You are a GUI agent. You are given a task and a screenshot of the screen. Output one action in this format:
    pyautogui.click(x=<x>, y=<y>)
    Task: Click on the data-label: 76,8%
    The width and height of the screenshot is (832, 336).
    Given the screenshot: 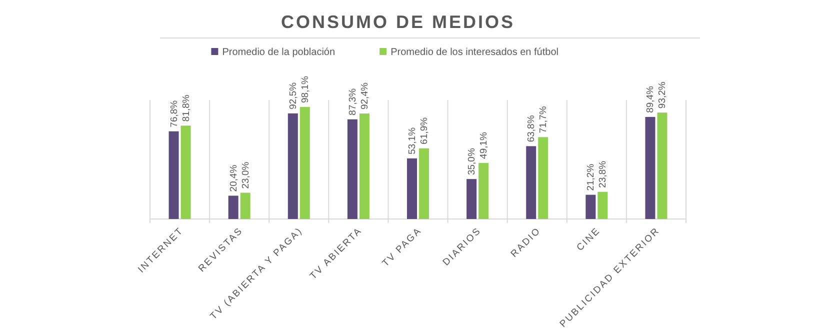 What is the action you would take?
    pyautogui.click(x=174, y=114)
    